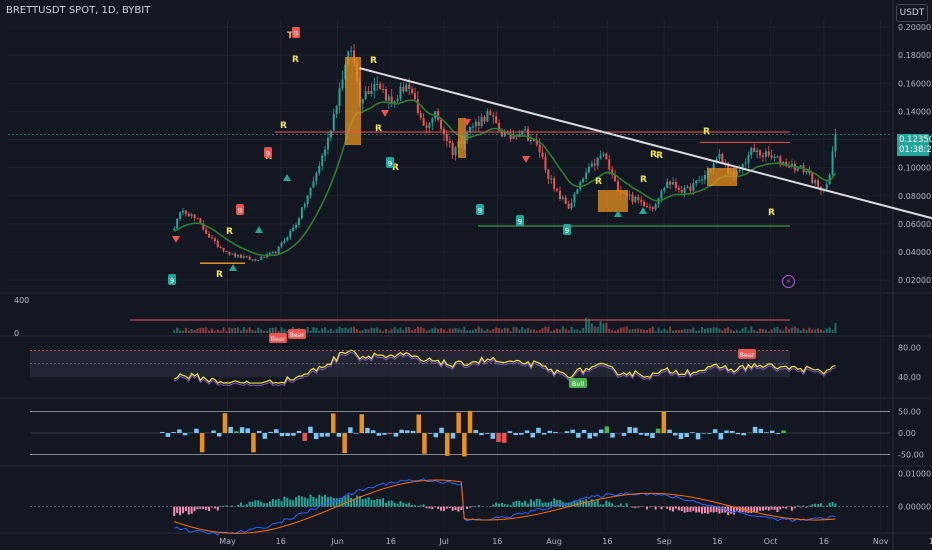  I want to click on currency-button: USDT, so click(912, 13).